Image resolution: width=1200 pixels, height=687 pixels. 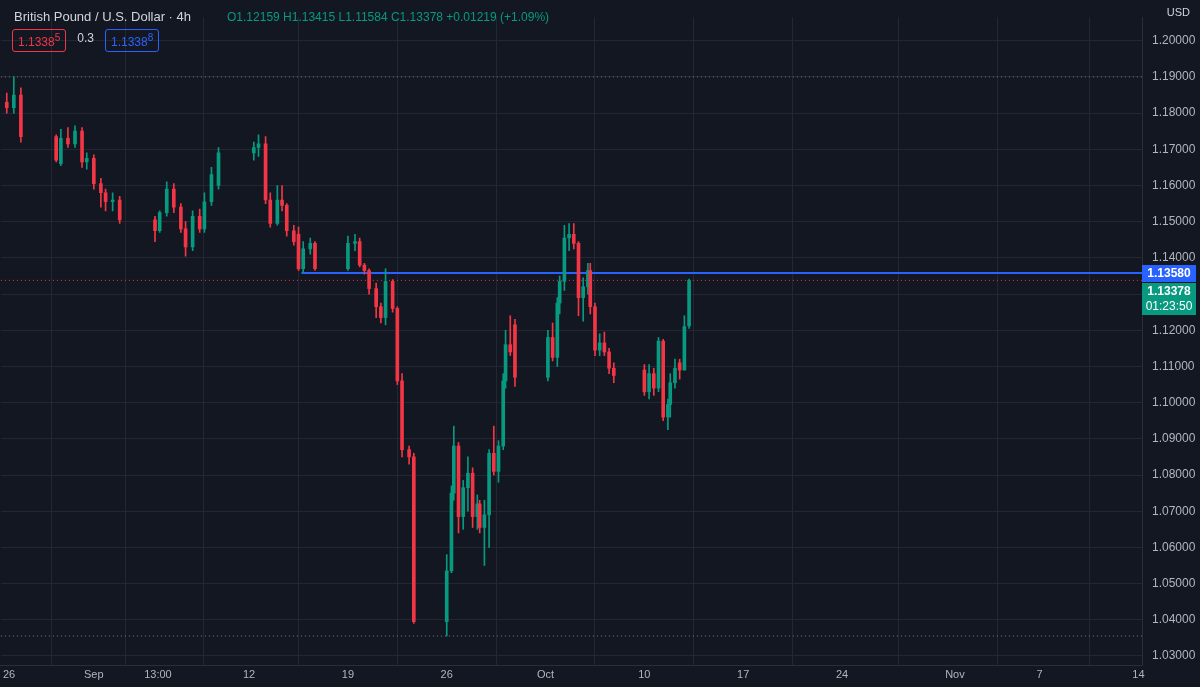 What do you see at coordinates (1174, 148) in the screenshot?
I see `y-tick-label: 1.17000` at bounding box center [1174, 148].